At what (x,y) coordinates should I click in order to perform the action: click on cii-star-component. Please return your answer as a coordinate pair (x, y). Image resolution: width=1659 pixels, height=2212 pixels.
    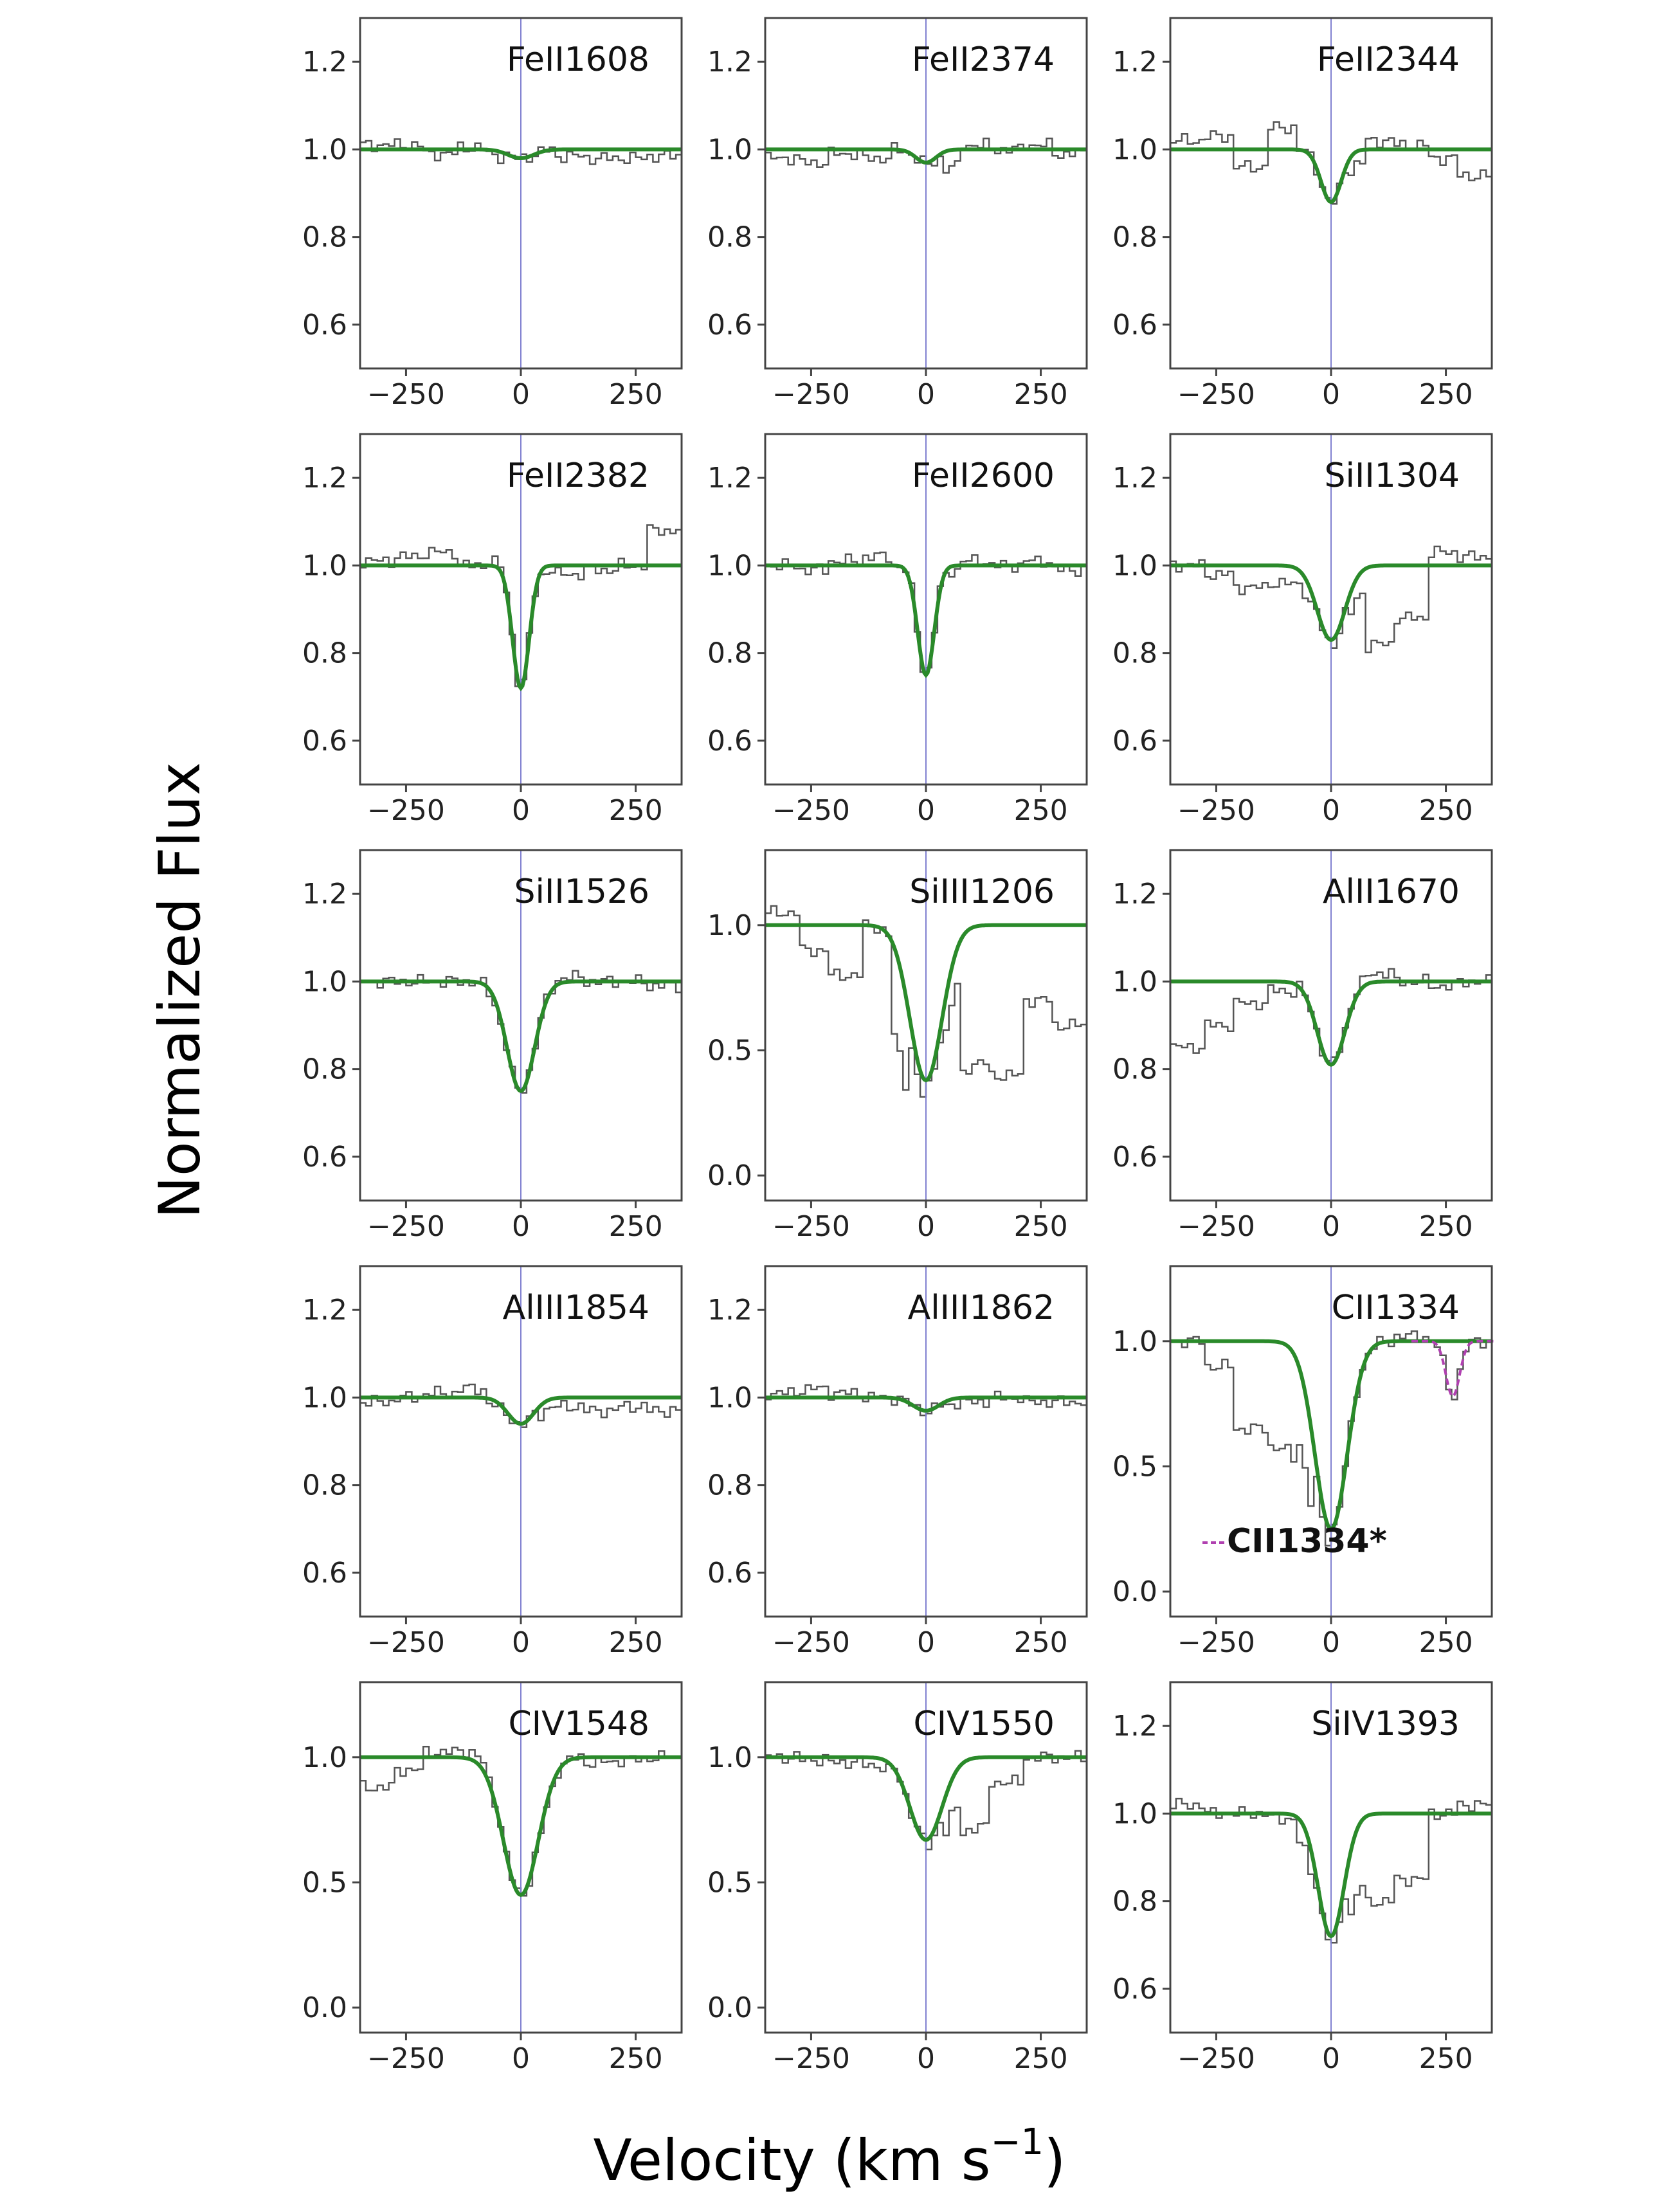
    Looking at the image, I should click on (1453, 1368).